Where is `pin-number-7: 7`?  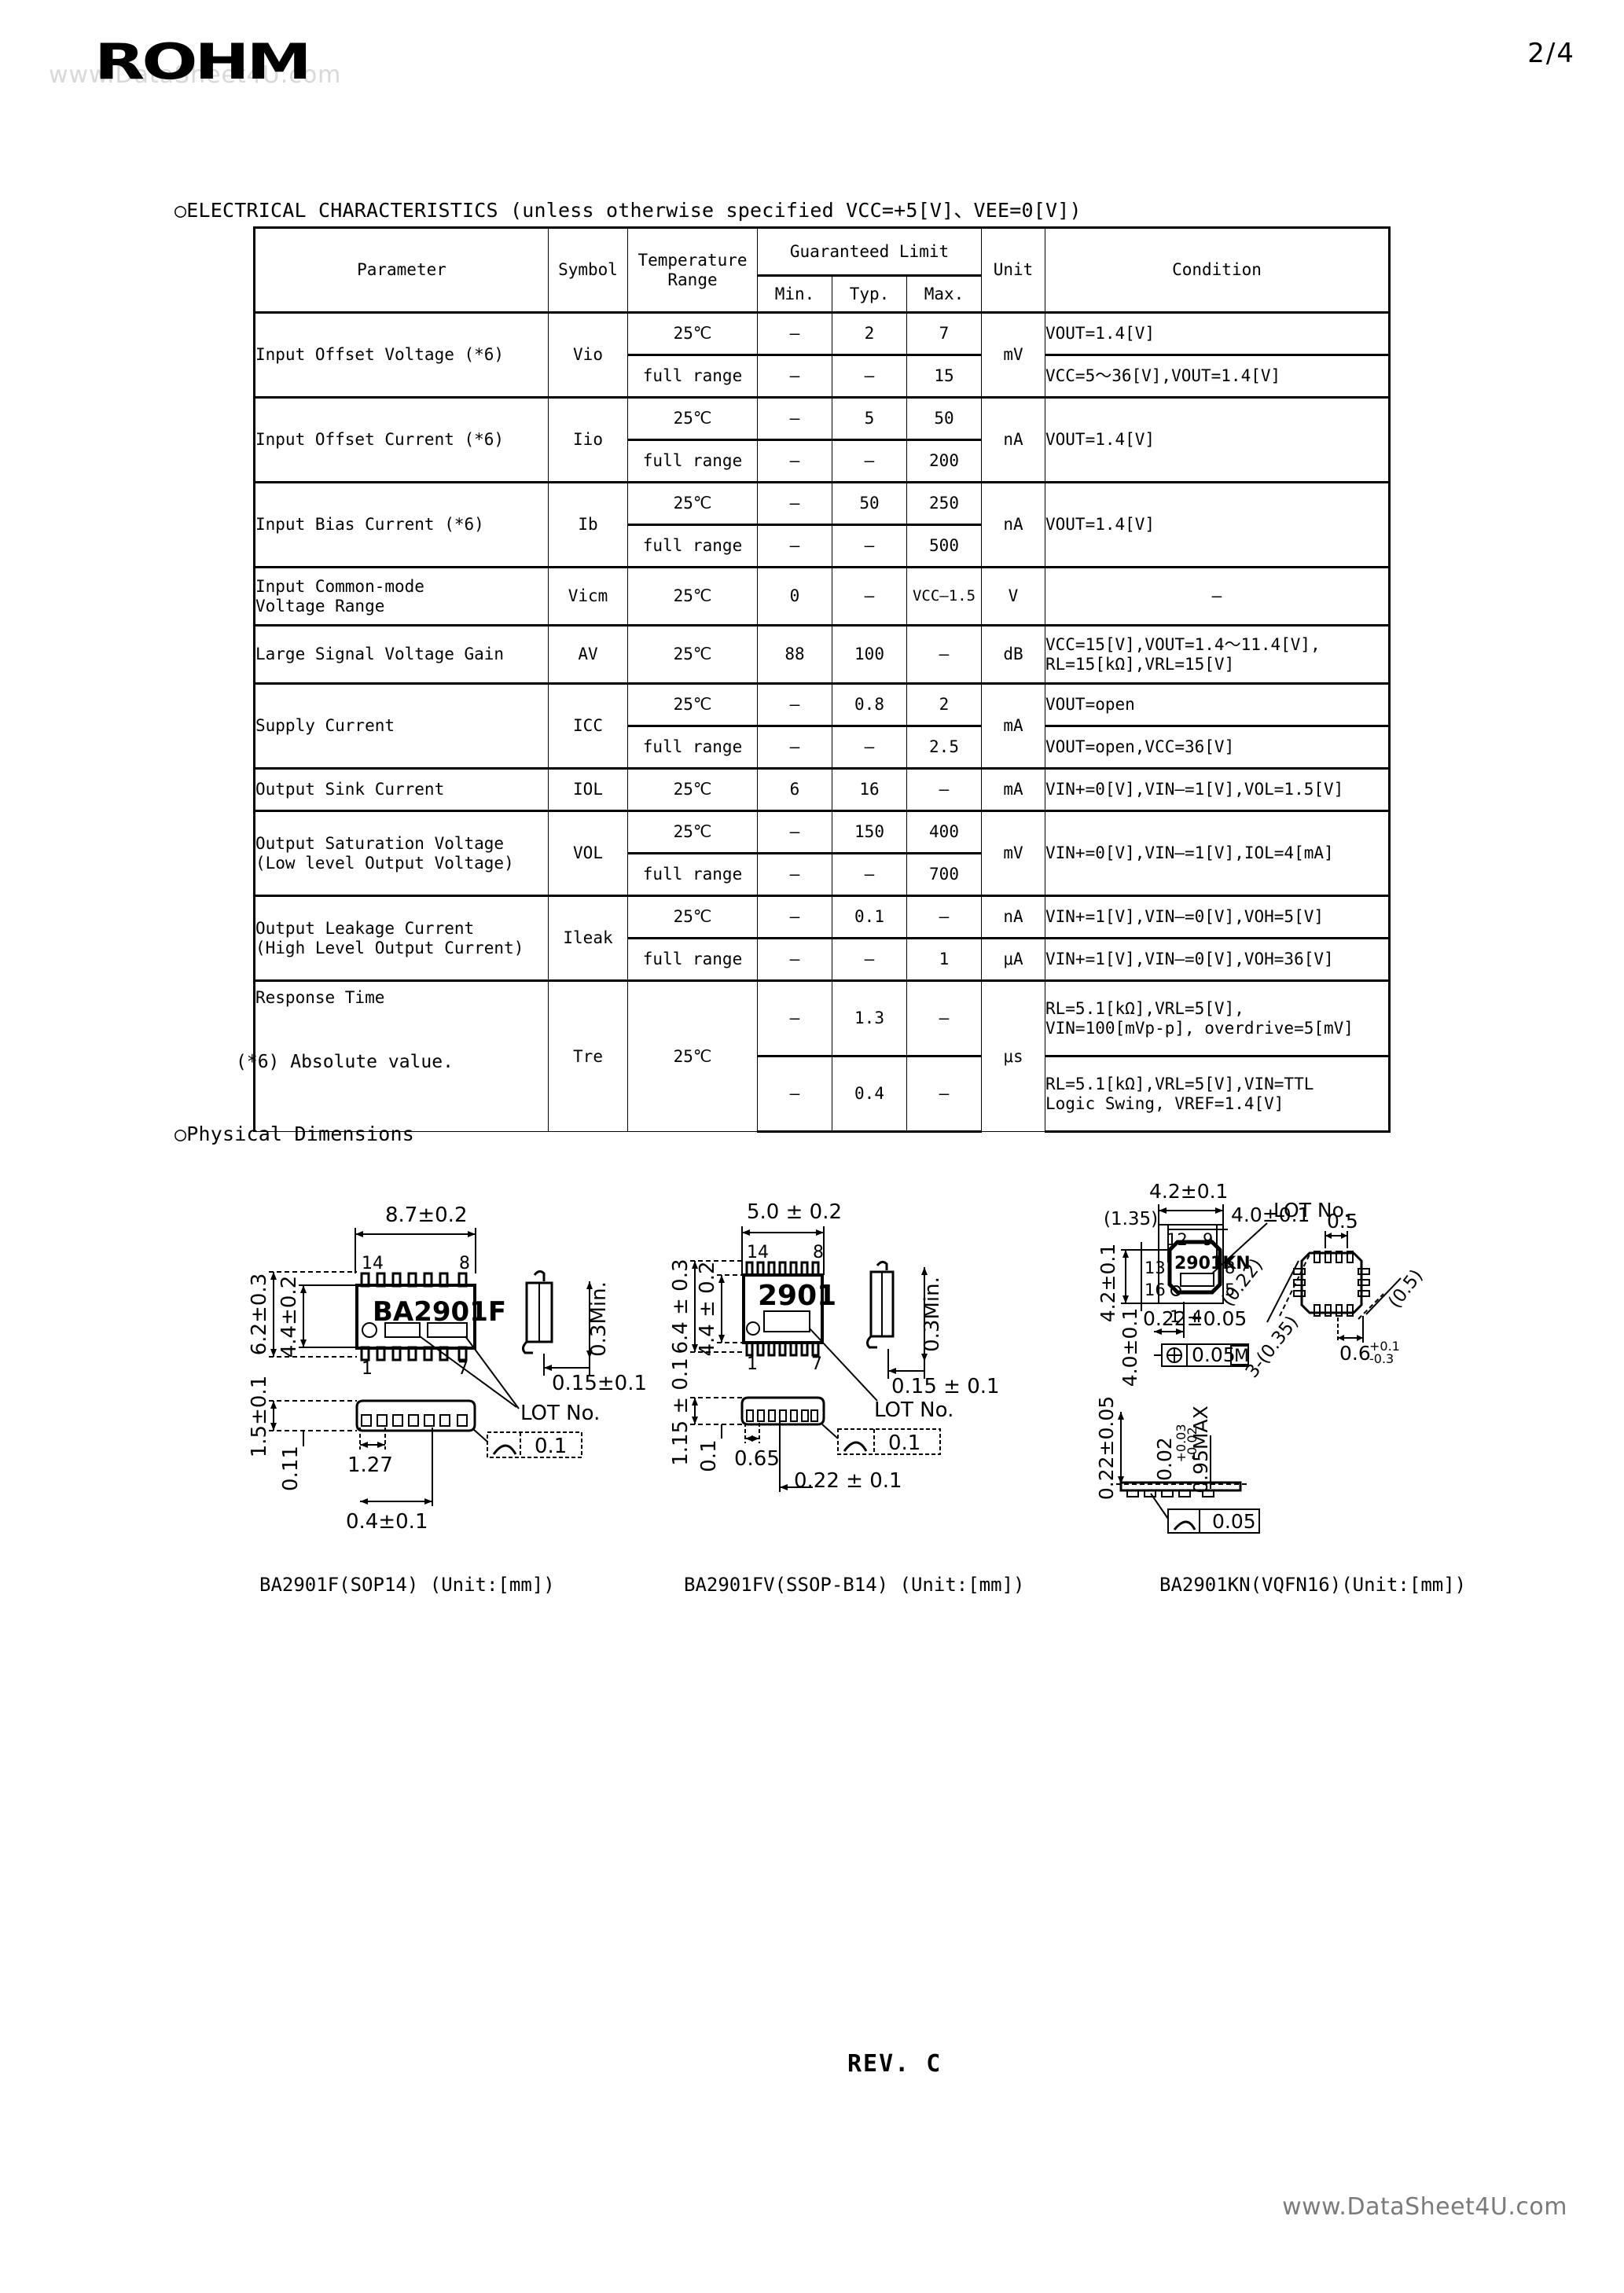 pin-number-7: 7 is located at coordinates (462, 1369).